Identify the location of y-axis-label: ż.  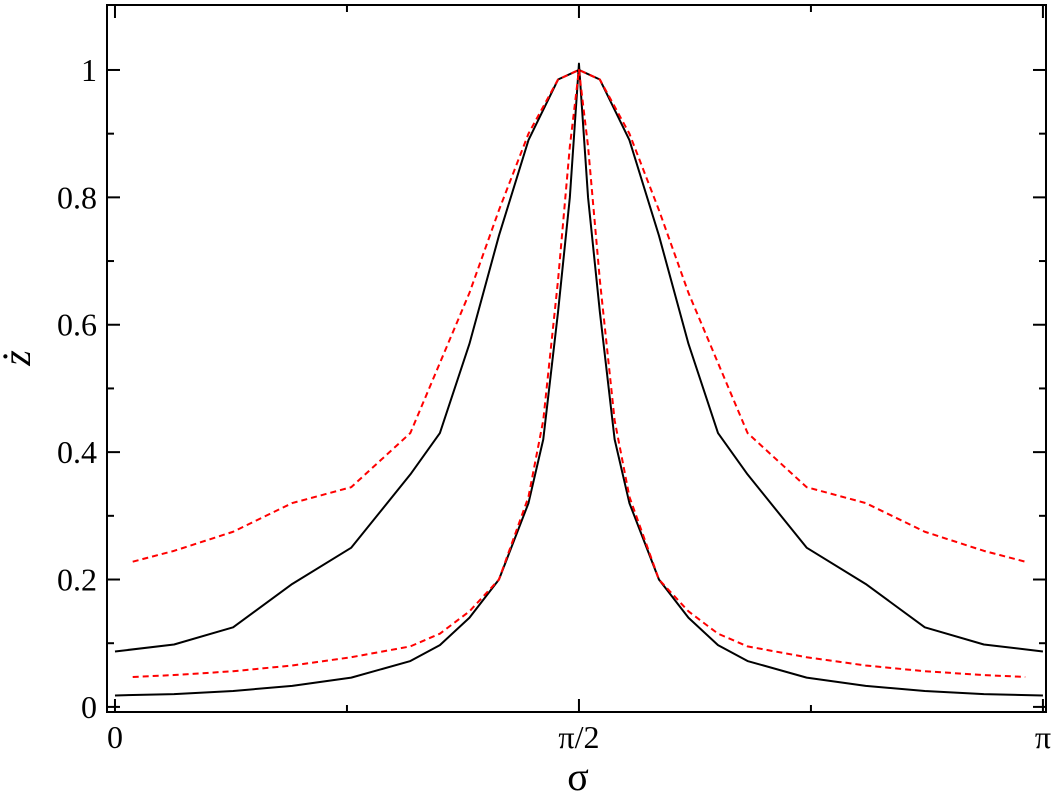
(19, 358).